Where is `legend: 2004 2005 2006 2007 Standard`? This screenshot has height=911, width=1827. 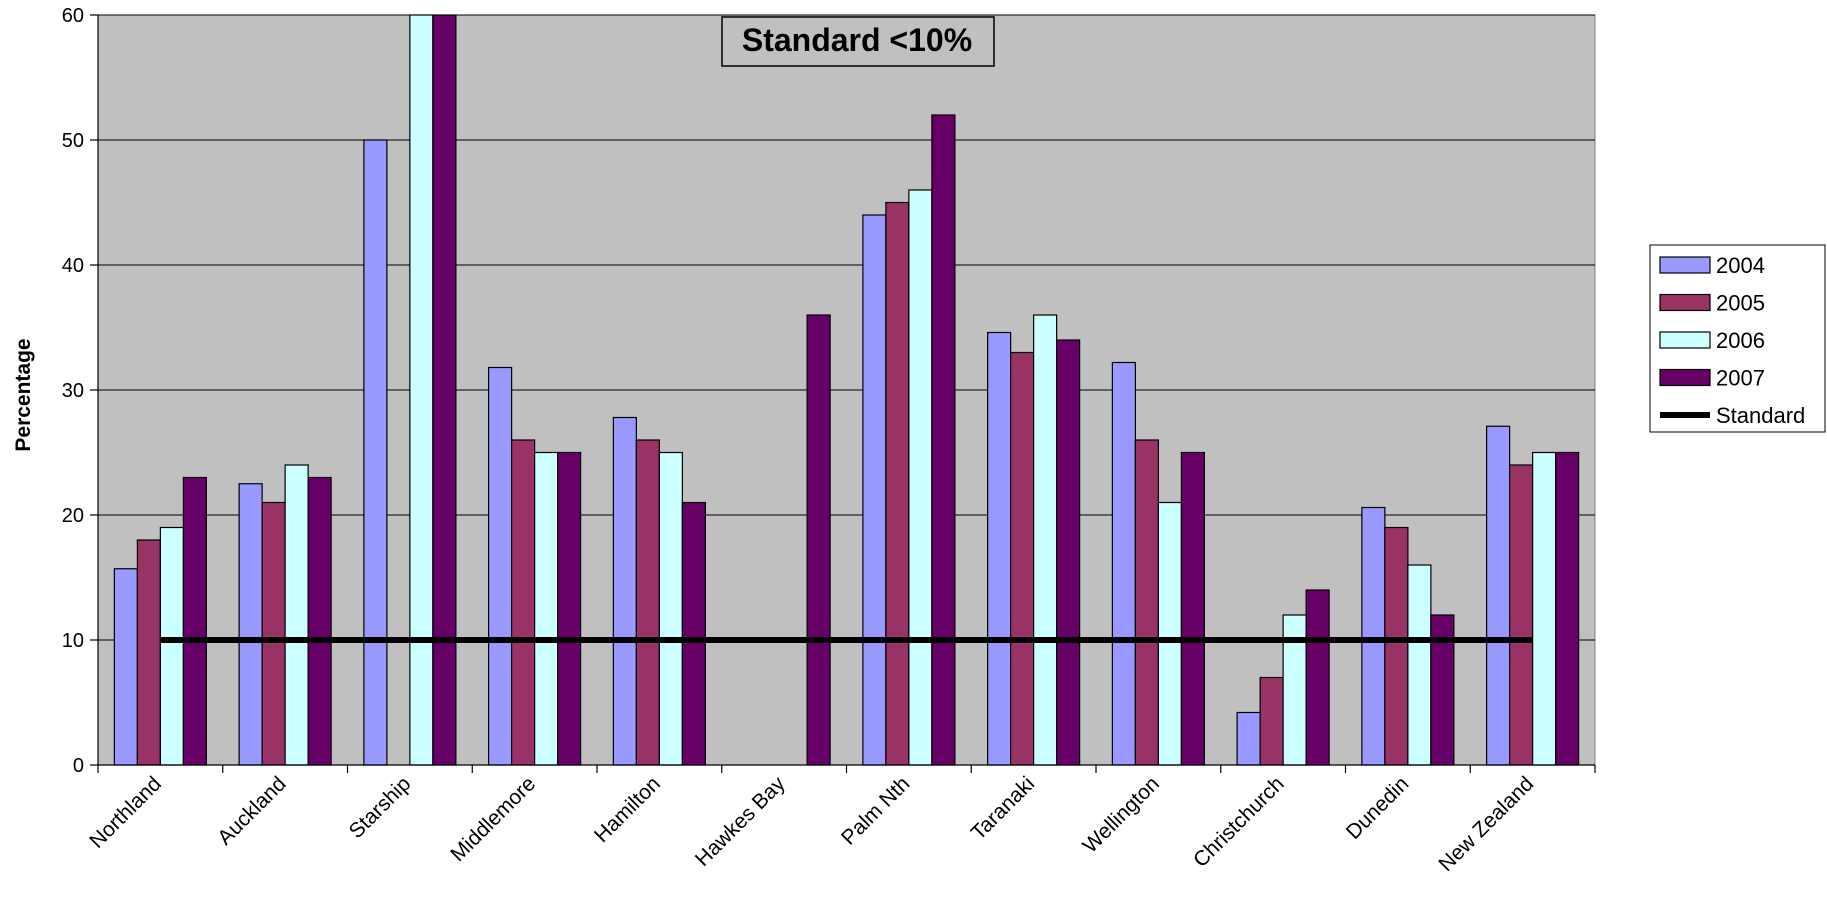 legend: 2004 2005 2006 2007 Standard is located at coordinates (1737, 338).